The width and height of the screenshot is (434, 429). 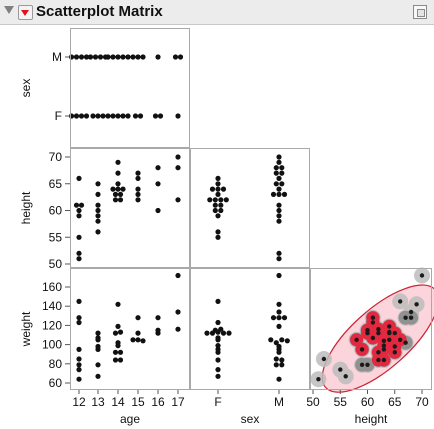 I want to click on y-axis-label-weight: weight, so click(x=26, y=329).